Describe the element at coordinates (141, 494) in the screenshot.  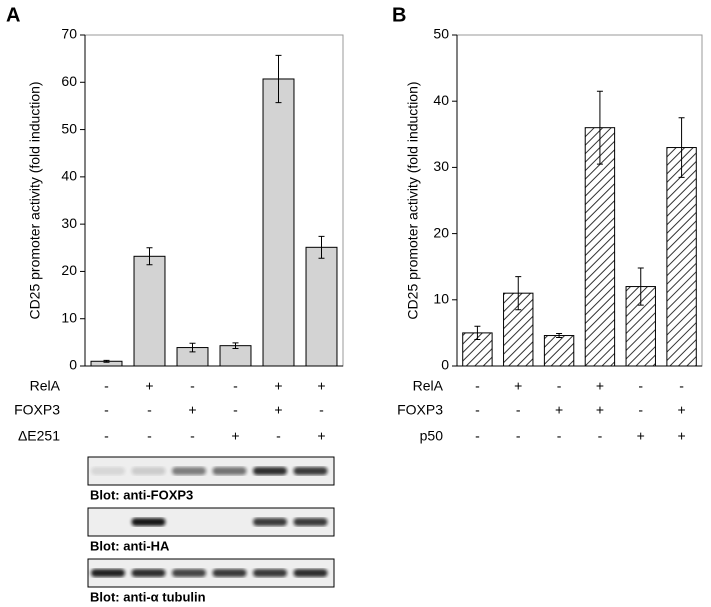
I see `blot-label: Blot: anti-FOXP3` at that location.